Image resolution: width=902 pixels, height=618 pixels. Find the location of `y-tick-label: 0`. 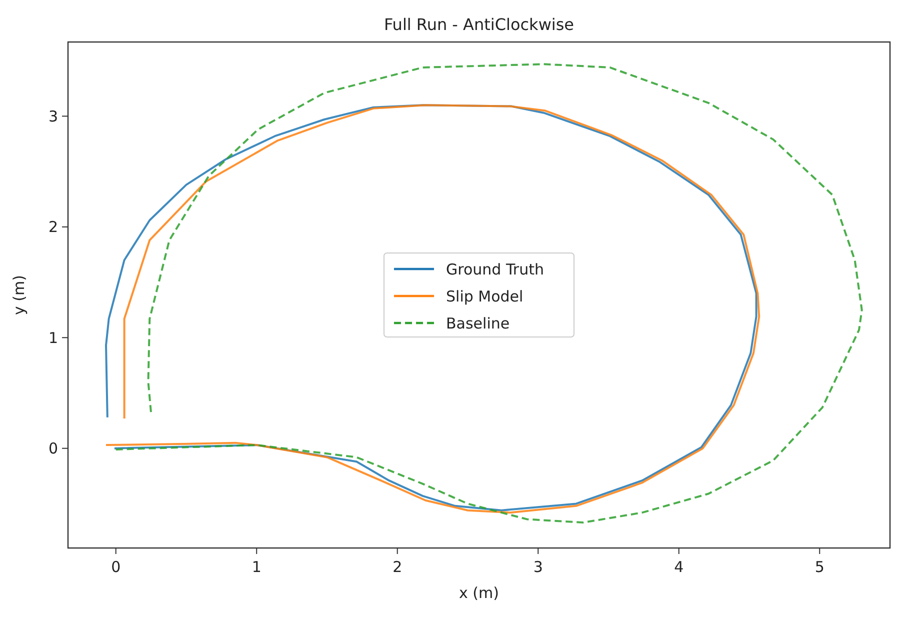

y-tick-label: 0 is located at coordinates (53, 449).